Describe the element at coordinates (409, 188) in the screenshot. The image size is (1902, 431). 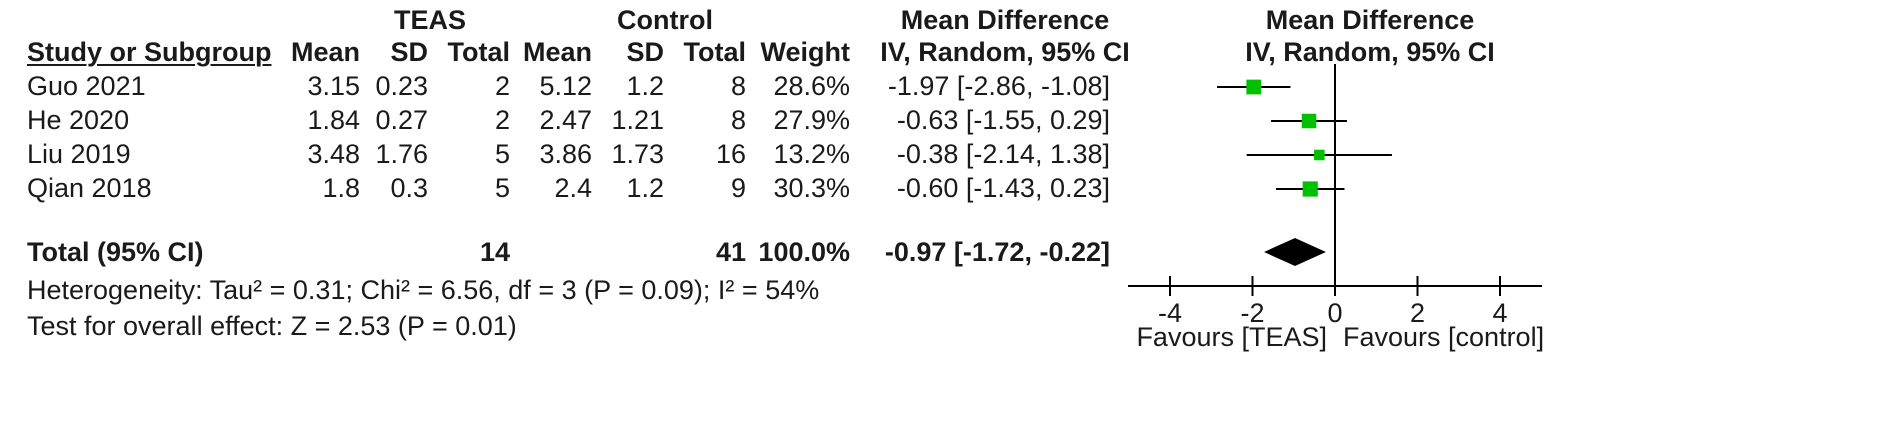
I see `sd1-cell: 0.3` at that location.